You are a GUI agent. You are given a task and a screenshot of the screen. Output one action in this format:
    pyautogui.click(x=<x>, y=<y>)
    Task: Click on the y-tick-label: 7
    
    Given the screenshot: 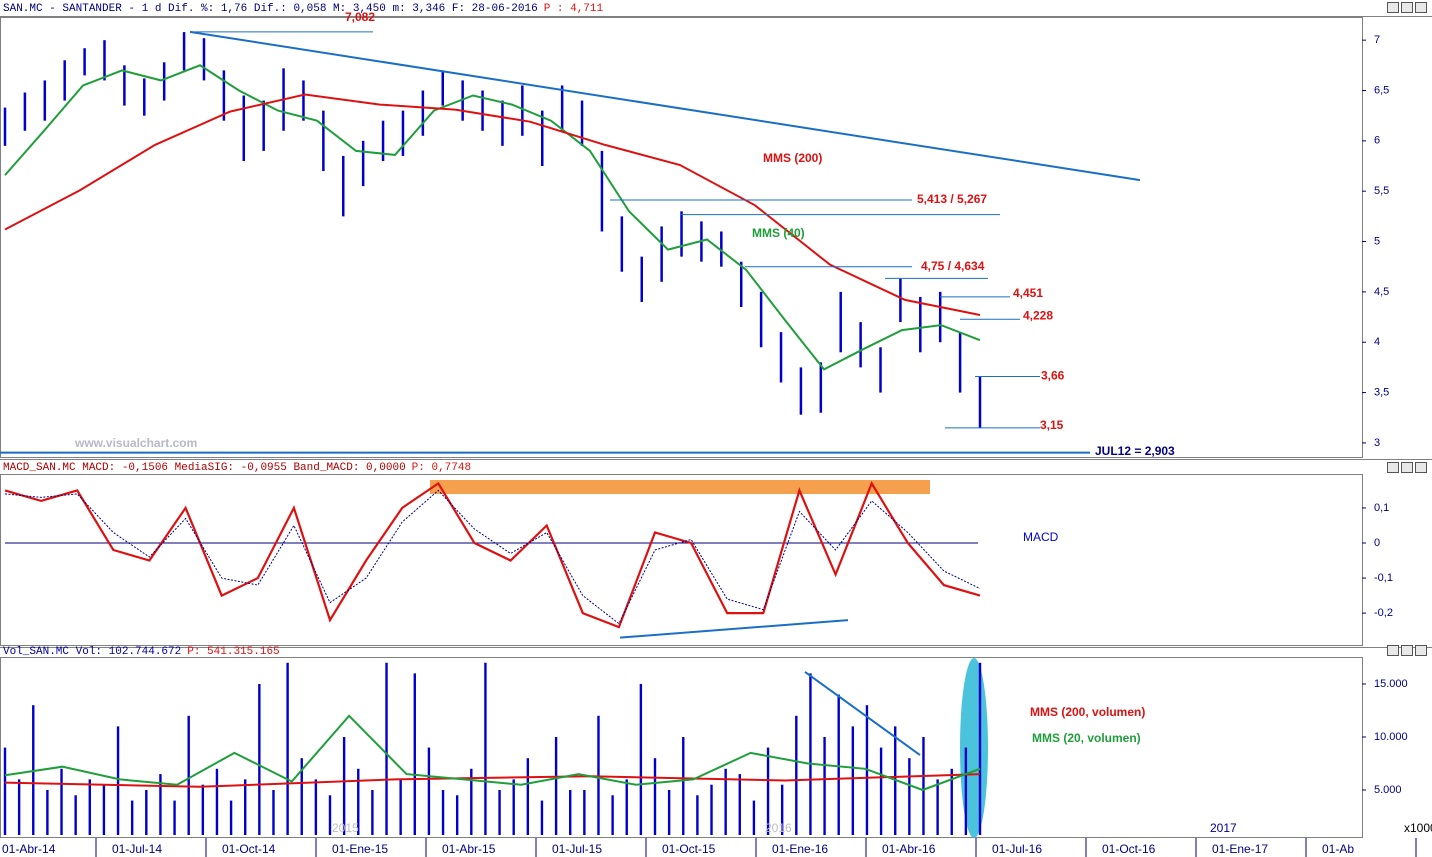 What is the action you would take?
    pyautogui.click(x=1377, y=40)
    